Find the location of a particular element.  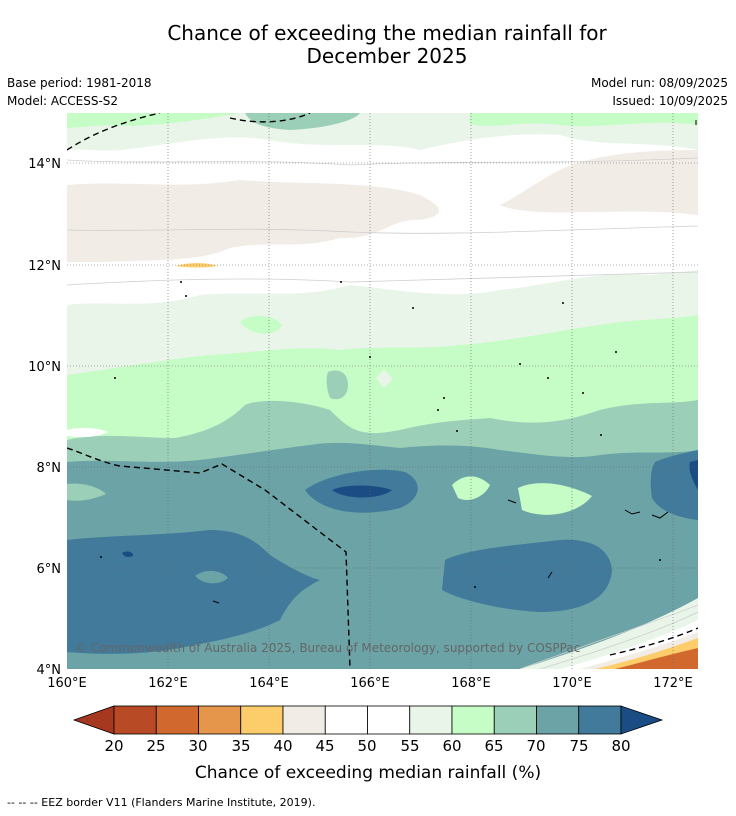

region-70-75-top is located at coordinates (302, 121).